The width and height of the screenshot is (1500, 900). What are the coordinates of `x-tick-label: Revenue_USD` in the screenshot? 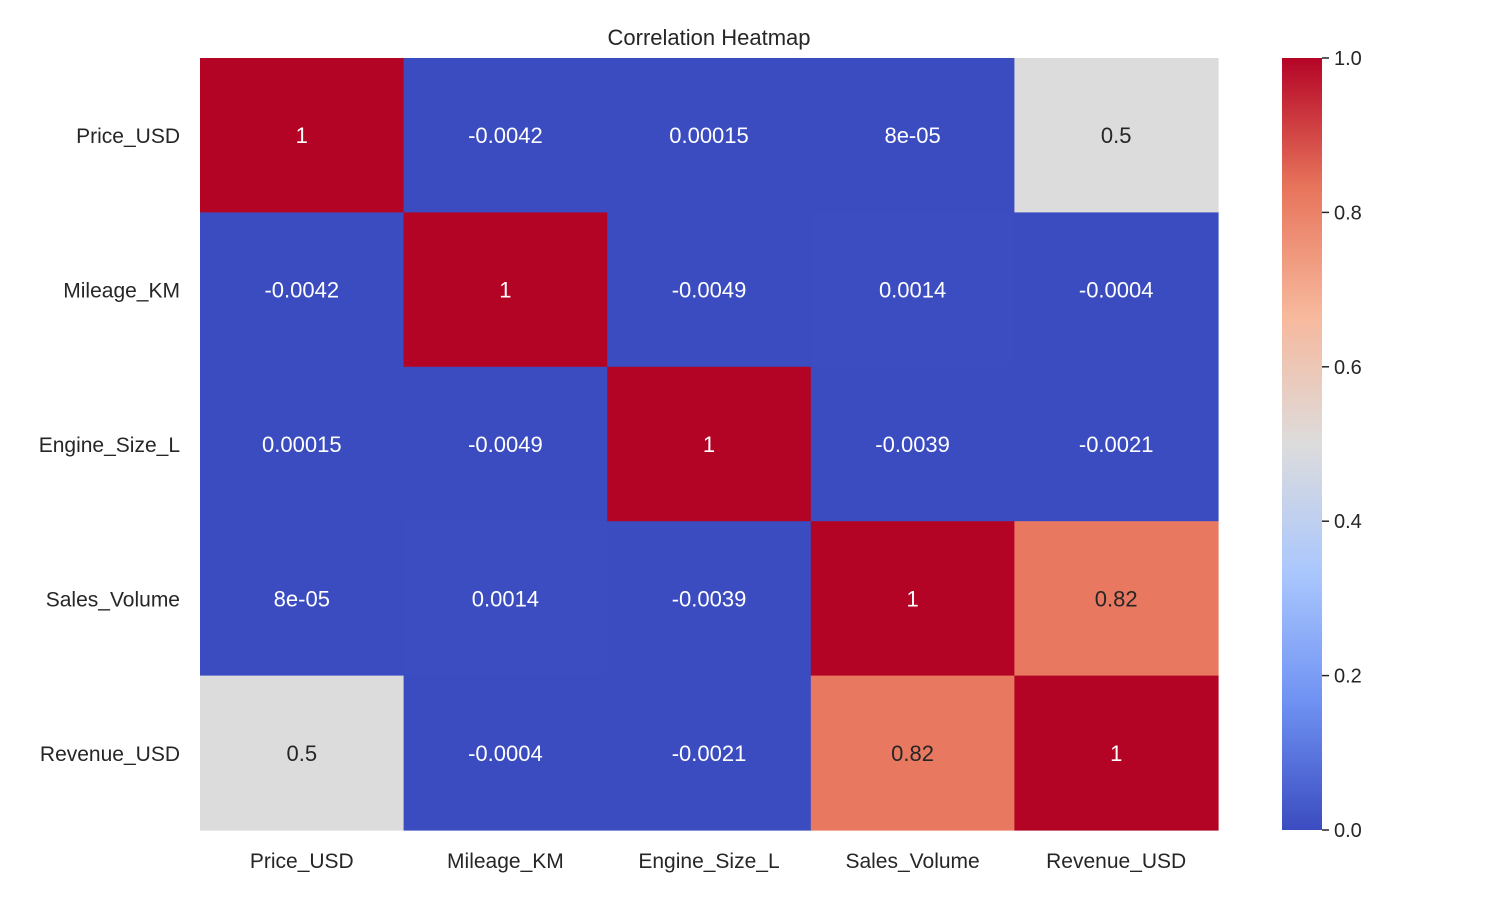 It's located at (1116, 861).